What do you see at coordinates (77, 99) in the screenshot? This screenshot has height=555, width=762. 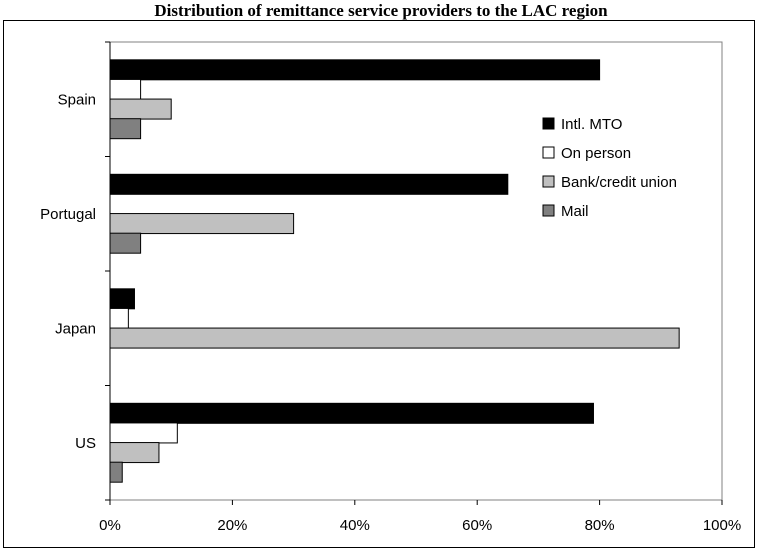 I see `y-tick-label-spain: Spain` at bounding box center [77, 99].